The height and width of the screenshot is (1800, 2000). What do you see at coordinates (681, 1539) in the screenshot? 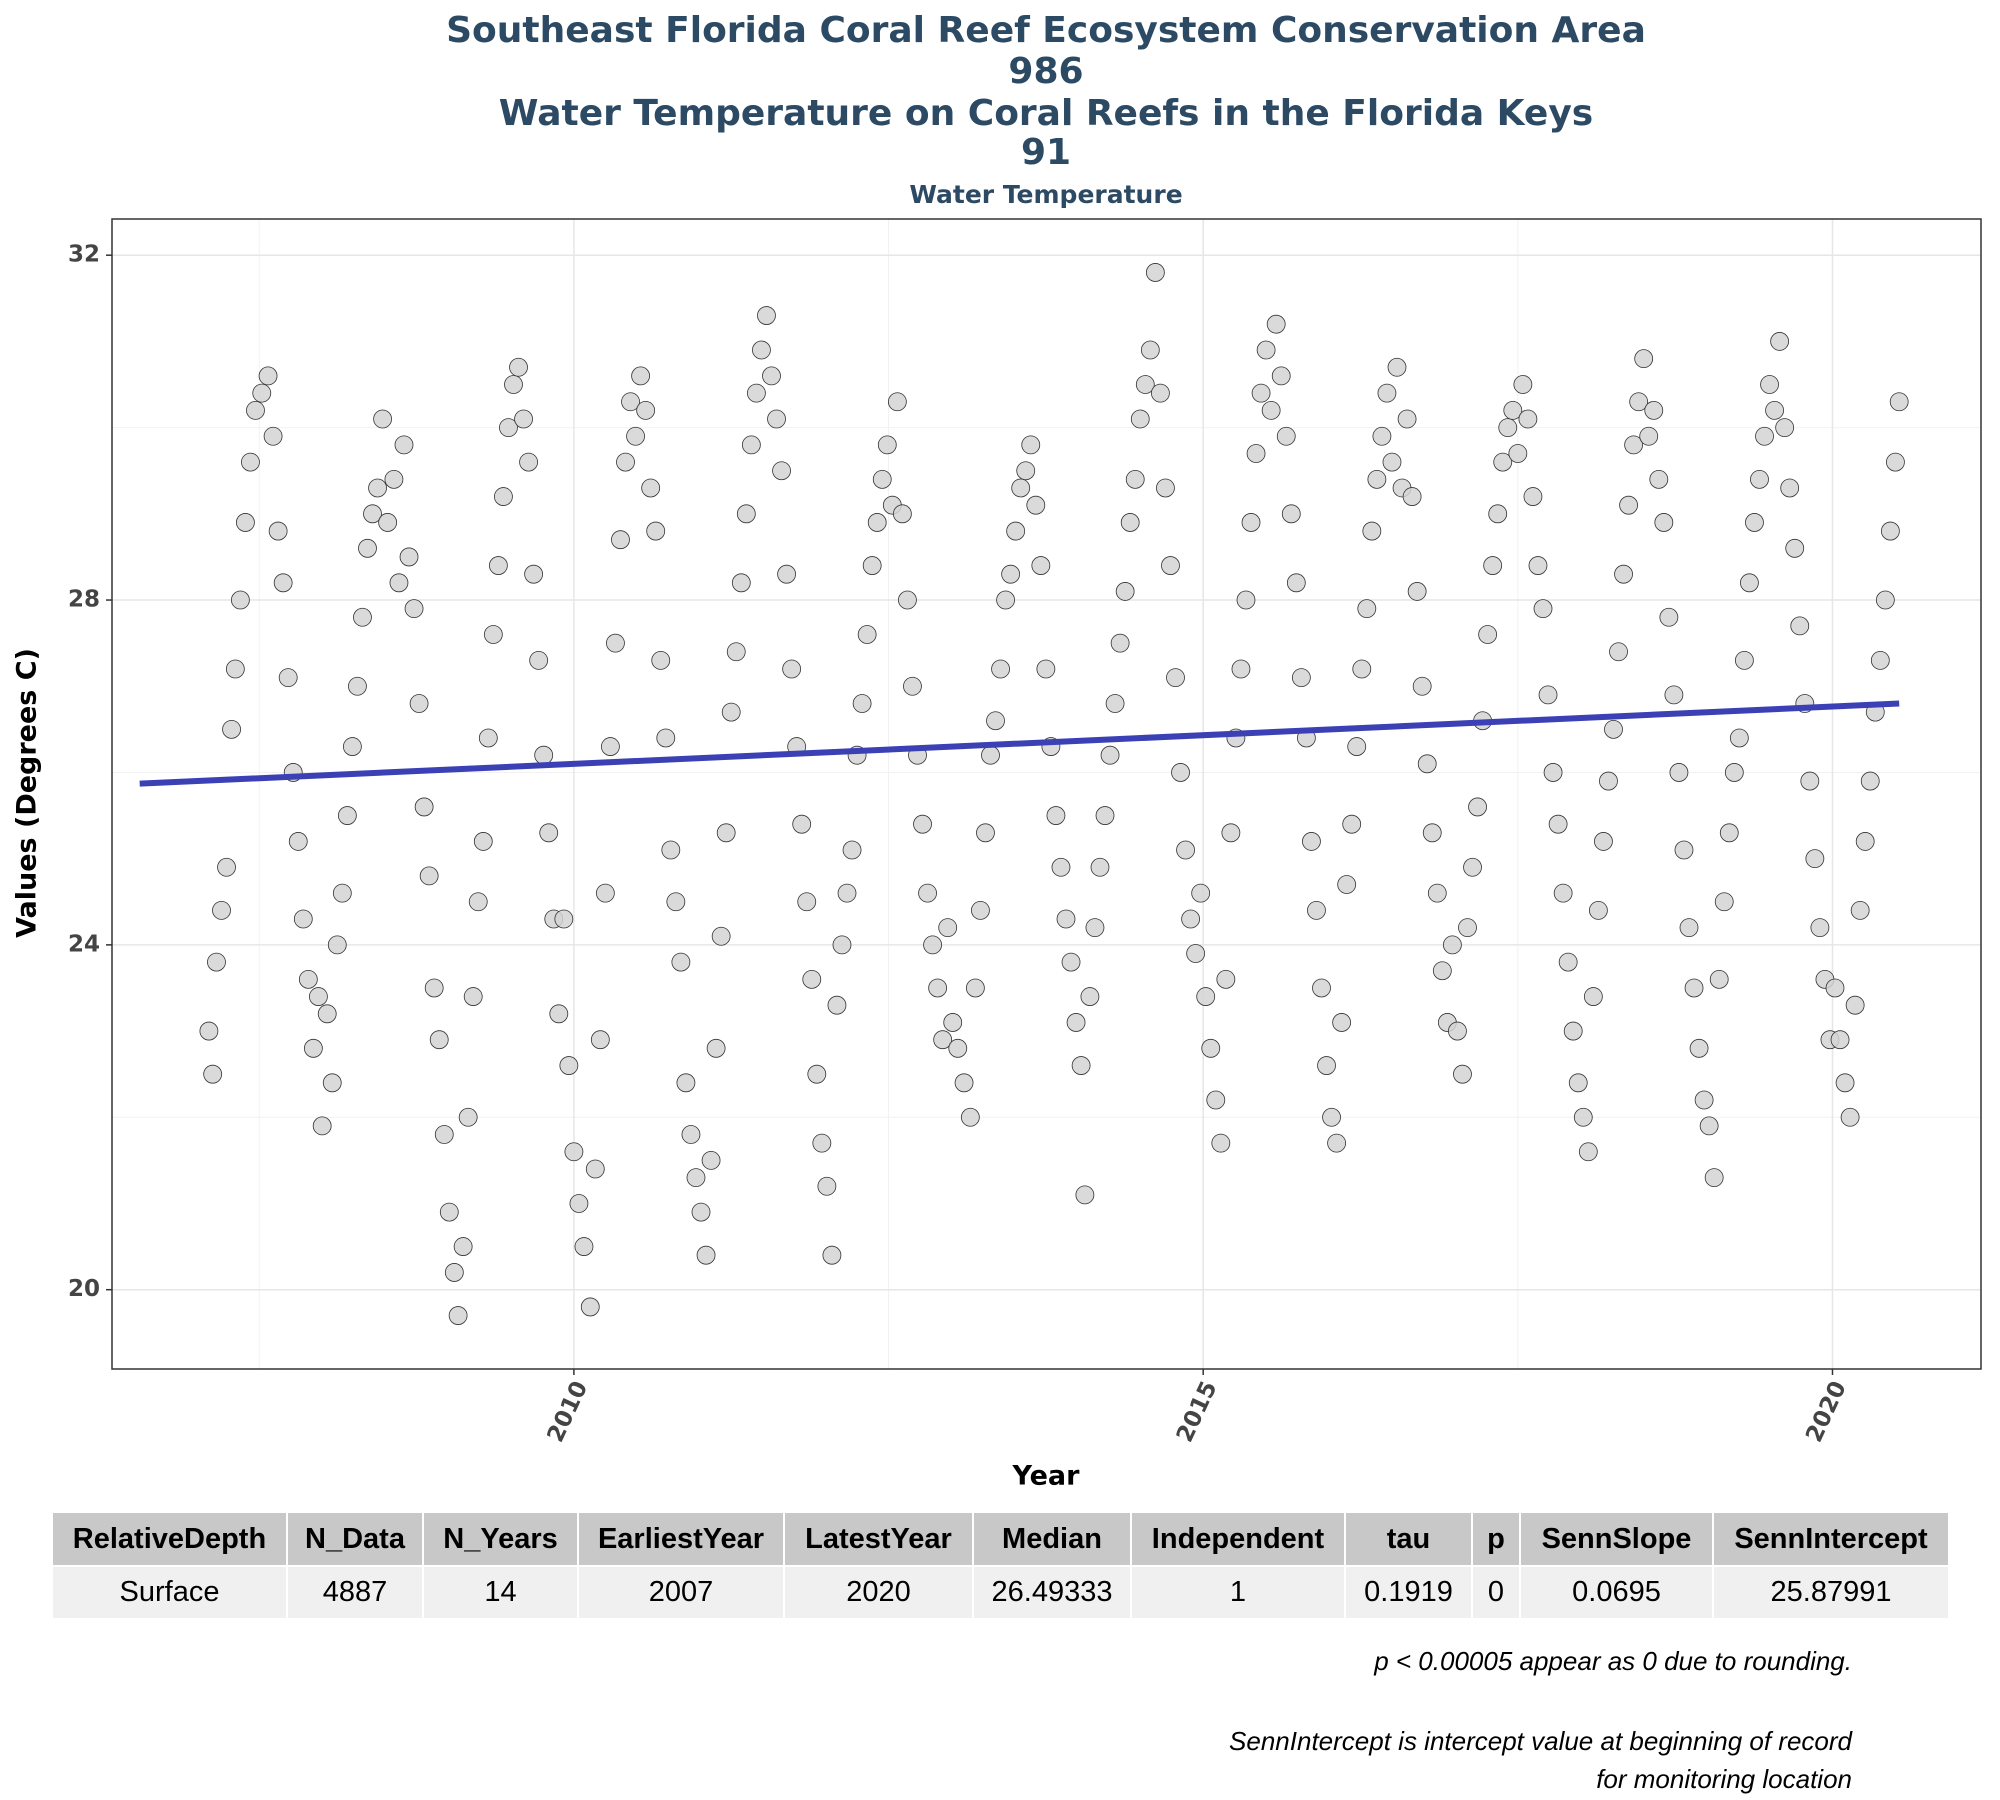
I see `column-header: EarliestYear` at bounding box center [681, 1539].